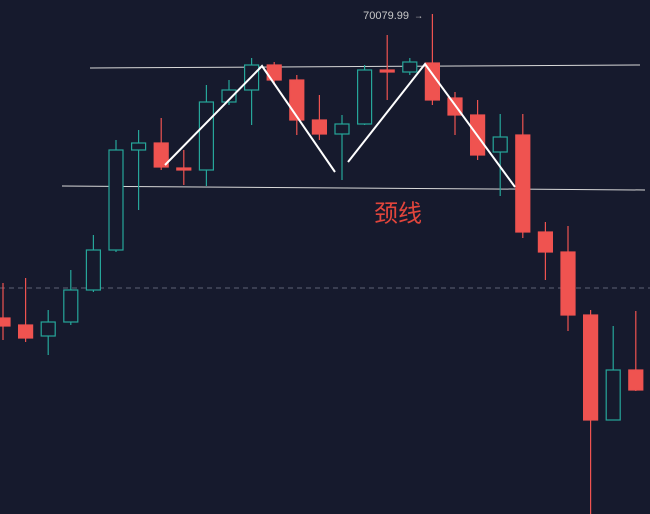  I want to click on max-price-arrow: →, so click(418, 15).